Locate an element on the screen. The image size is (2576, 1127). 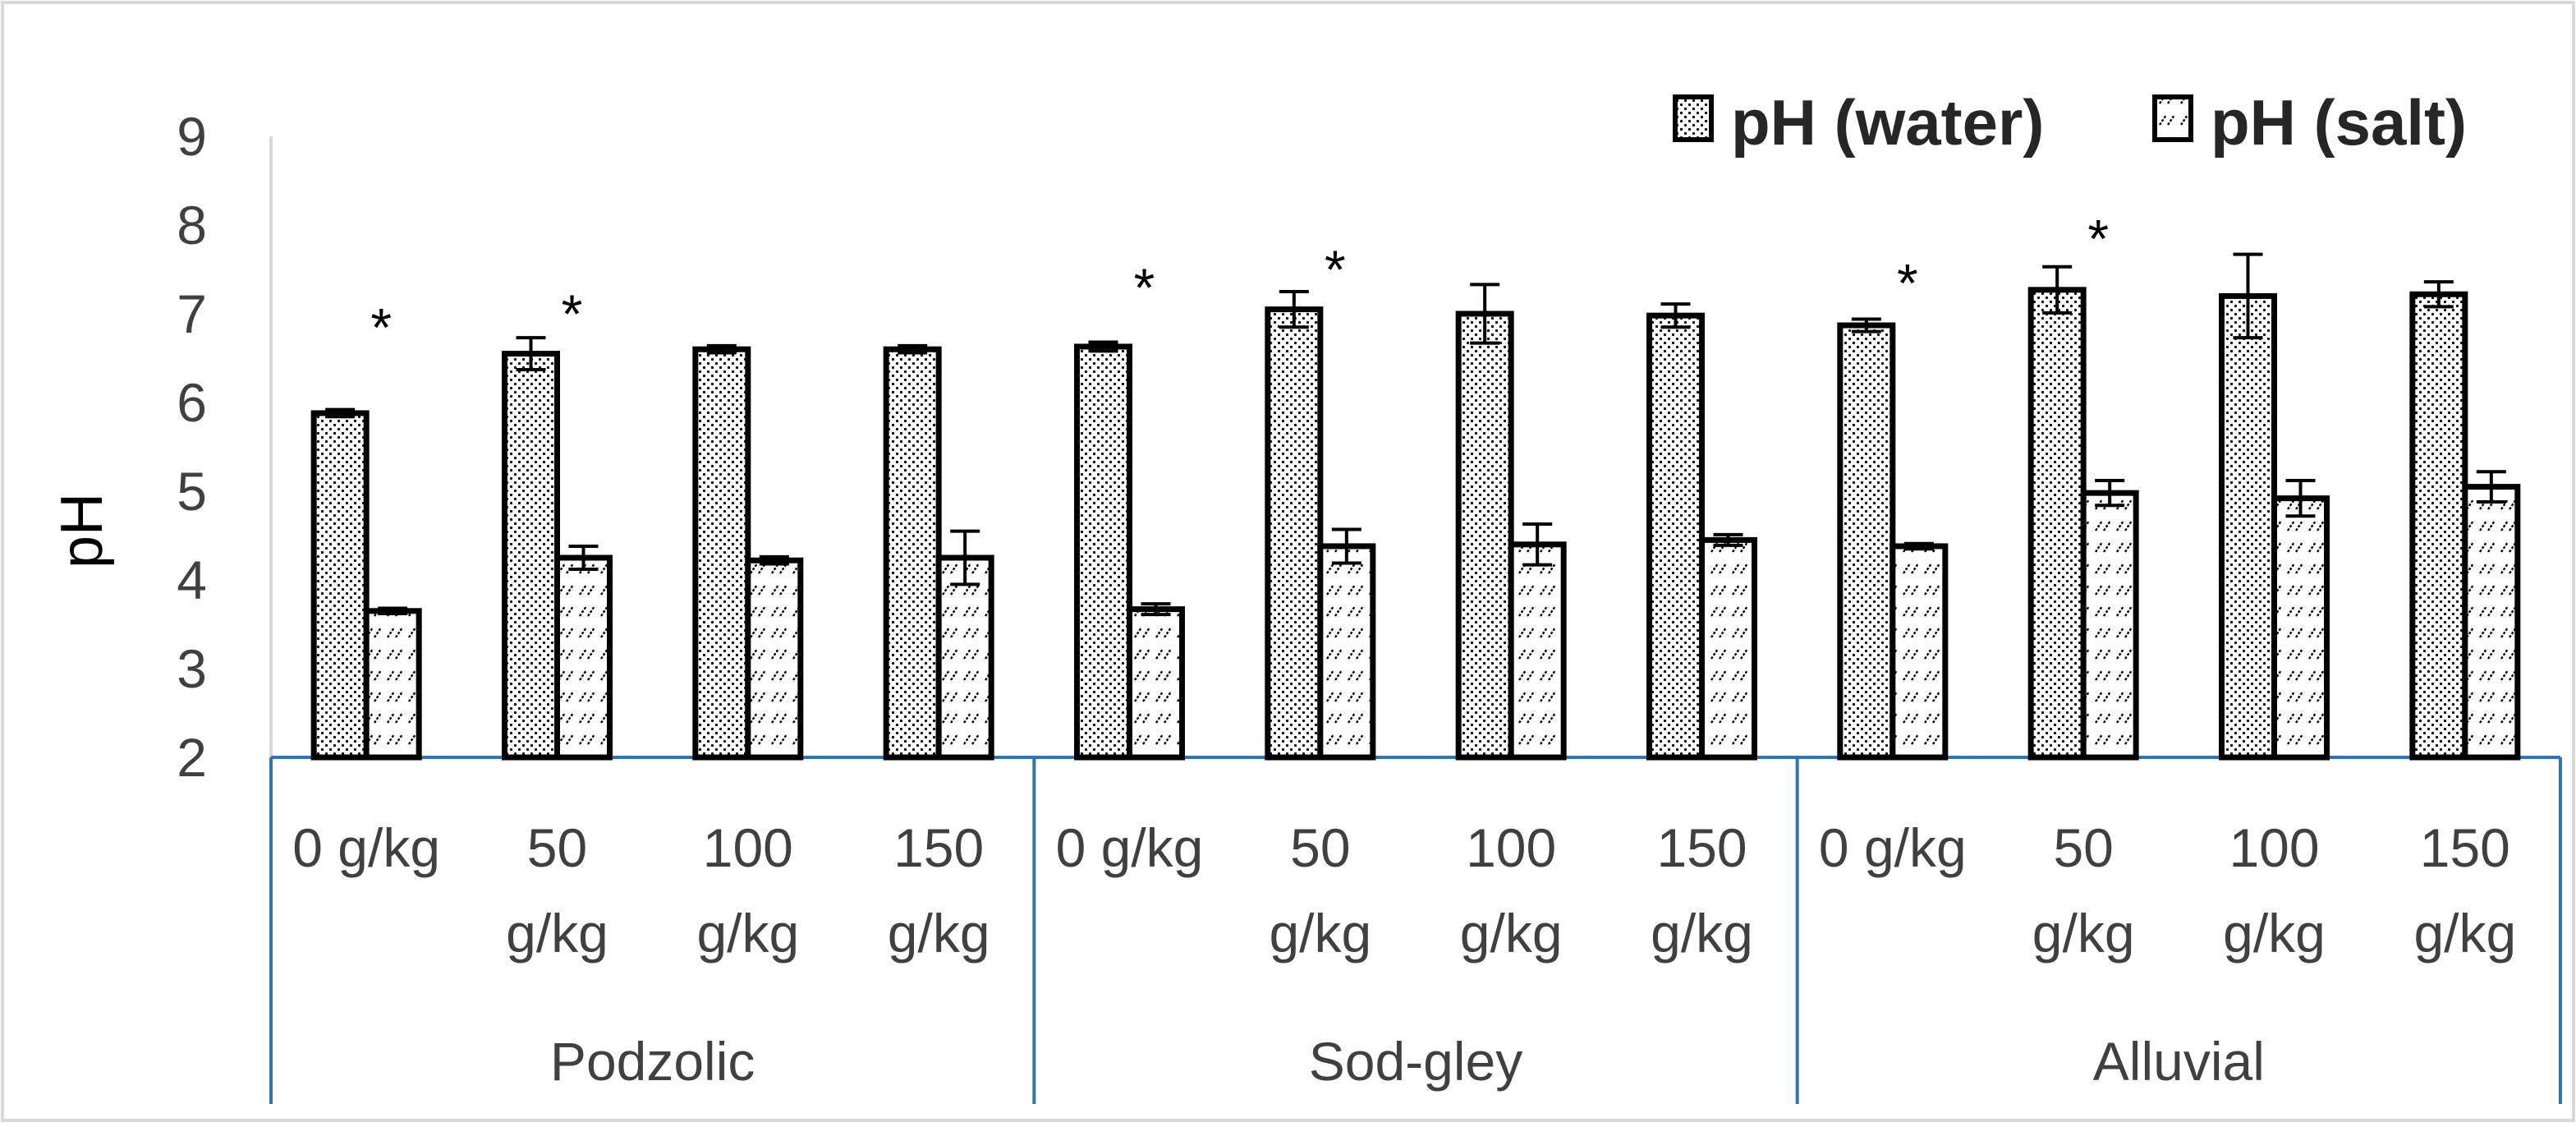
legend-swatch-salt is located at coordinates (2172, 118).